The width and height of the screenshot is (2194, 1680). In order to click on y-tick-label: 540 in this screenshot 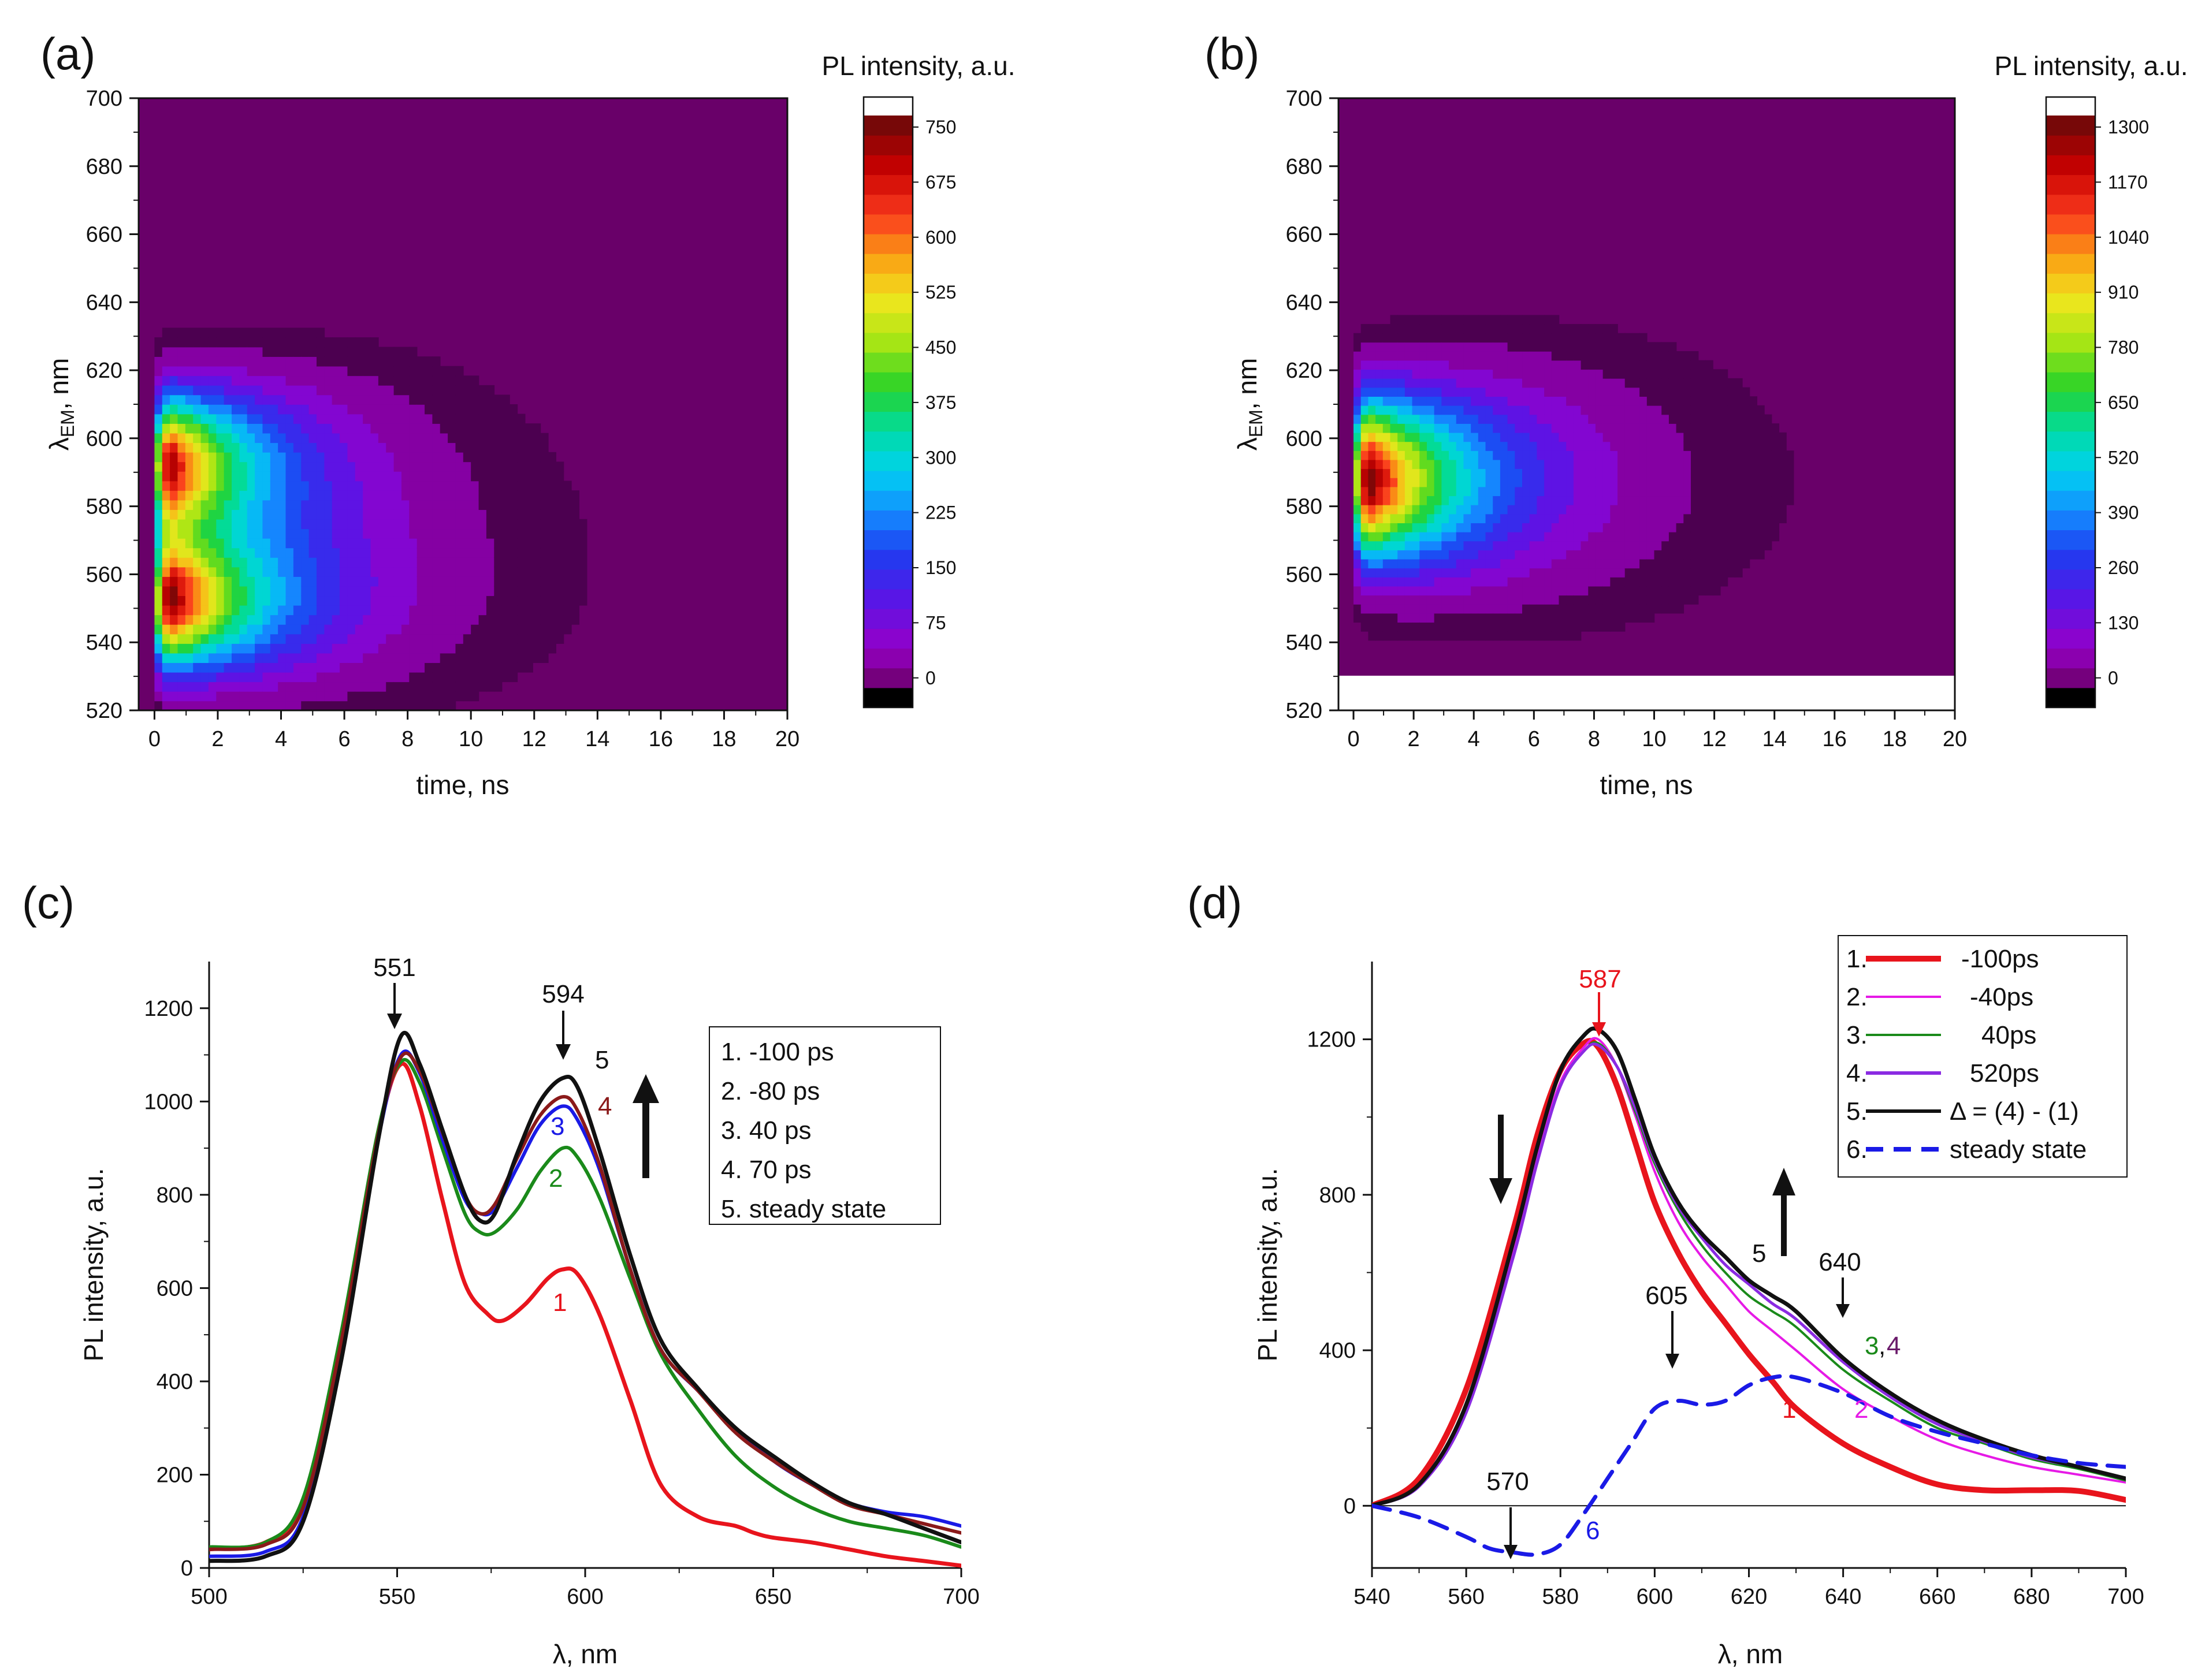, I will do `click(104, 643)`.